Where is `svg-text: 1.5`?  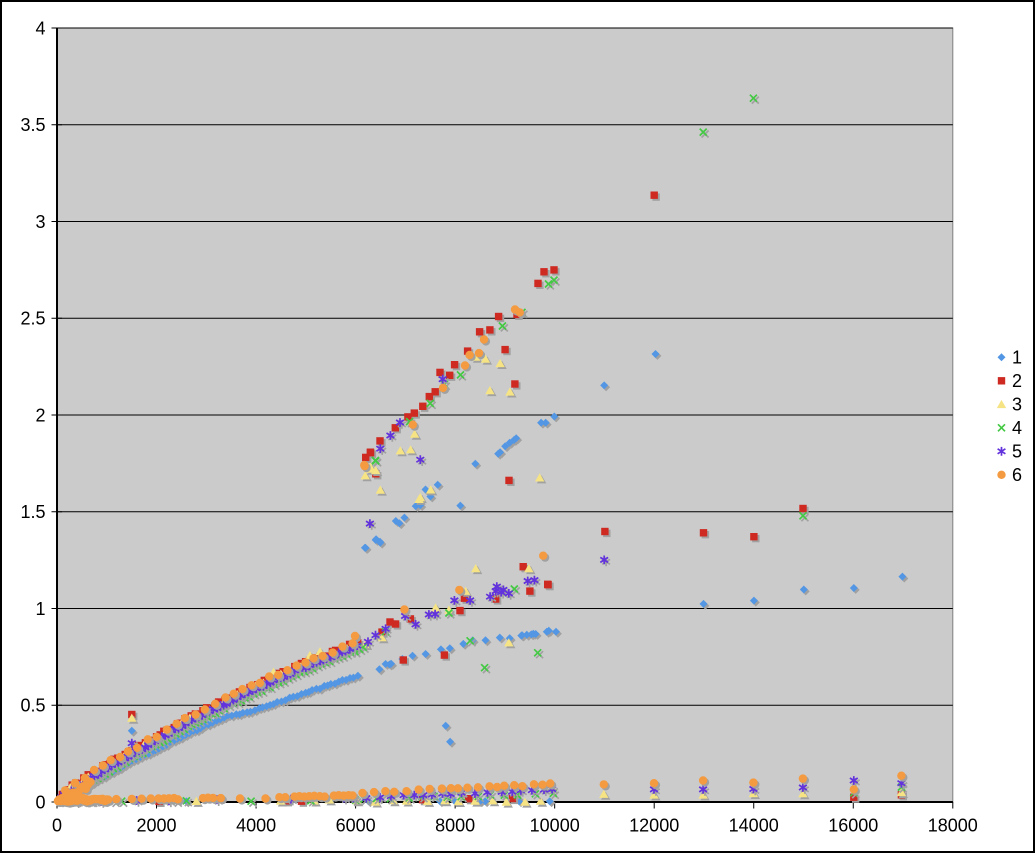
svg-text: 1.5 is located at coordinates (32, 512).